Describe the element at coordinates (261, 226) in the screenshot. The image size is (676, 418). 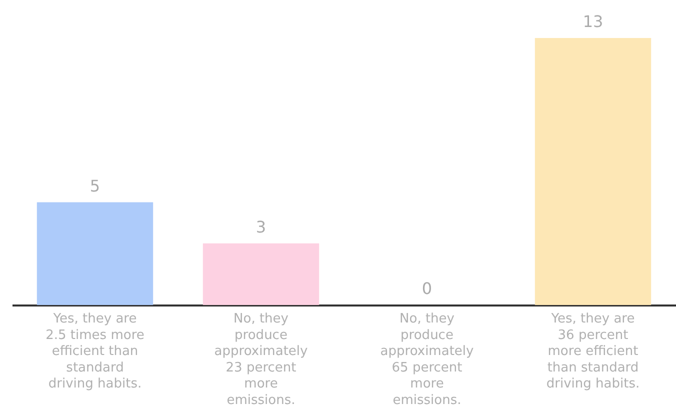
I see `data-label: 3` at that location.